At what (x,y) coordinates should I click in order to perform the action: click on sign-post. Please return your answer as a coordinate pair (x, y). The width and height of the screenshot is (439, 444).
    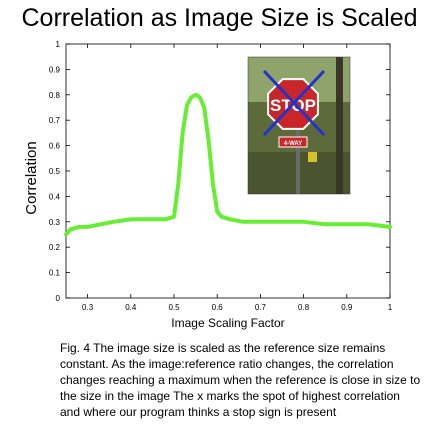
    Looking at the image, I should click on (298, 160).